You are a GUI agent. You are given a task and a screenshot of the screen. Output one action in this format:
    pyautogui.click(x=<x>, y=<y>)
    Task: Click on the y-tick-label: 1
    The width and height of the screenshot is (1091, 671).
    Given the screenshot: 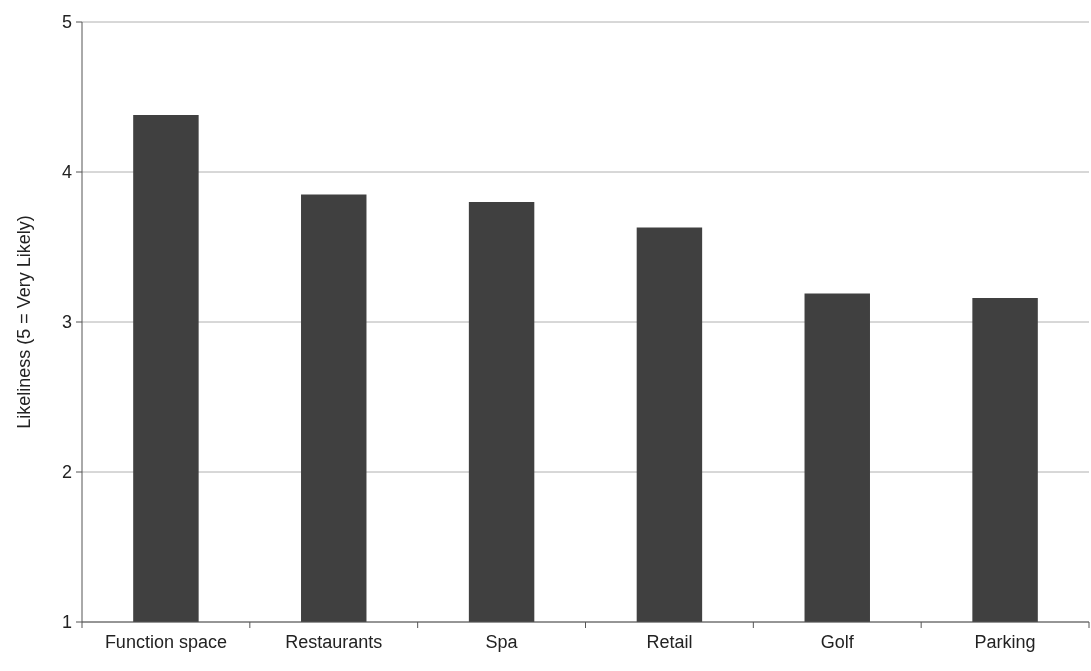 What is the action you would take?
    pyautogui.click(x=66, y=622)
    